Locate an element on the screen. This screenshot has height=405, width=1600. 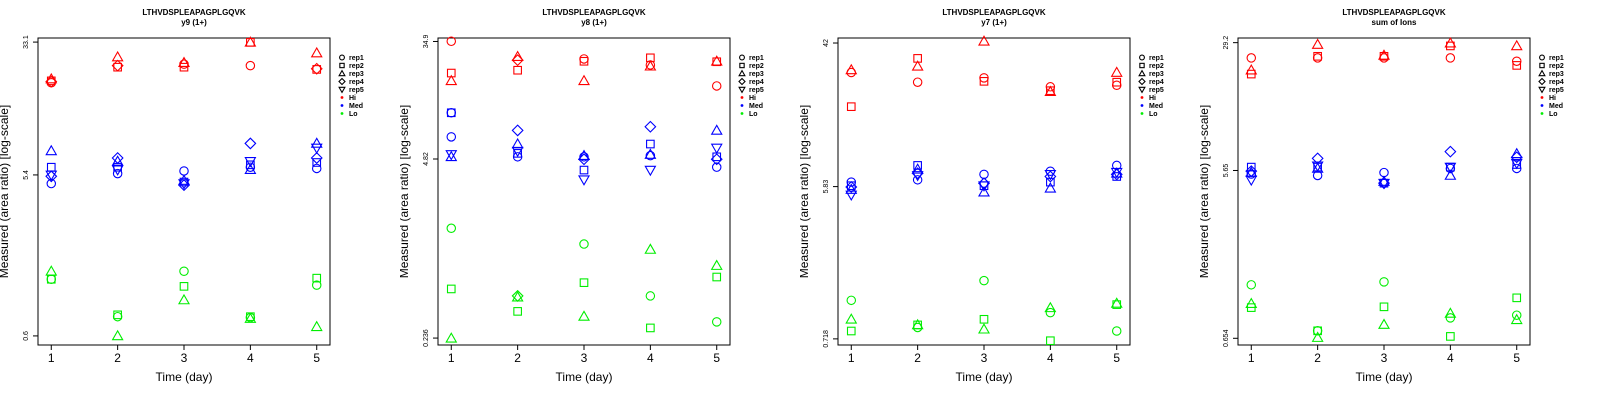
data-point-hi-rep4 is located at coordinates (316, 68).